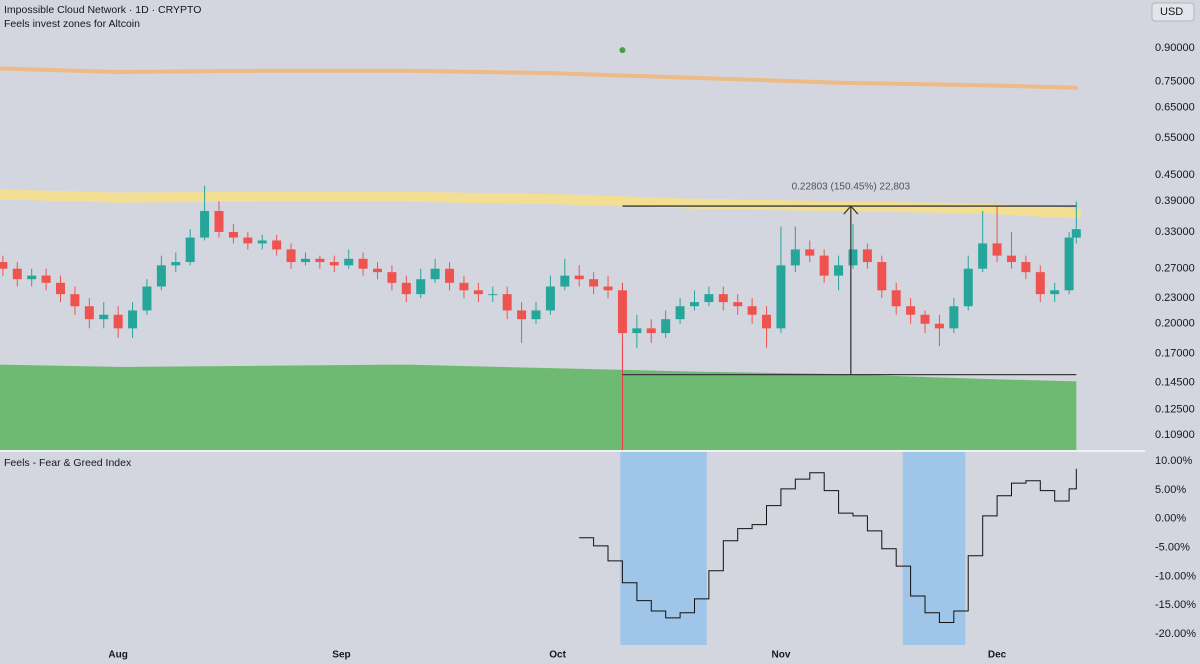 Image resolution: width=1200 pixels, height=664 pixels. What do you see at coordinates (117, 655) in the screenshot?
I see `x-tick-label: Aug` at bounding box center [117, 655].